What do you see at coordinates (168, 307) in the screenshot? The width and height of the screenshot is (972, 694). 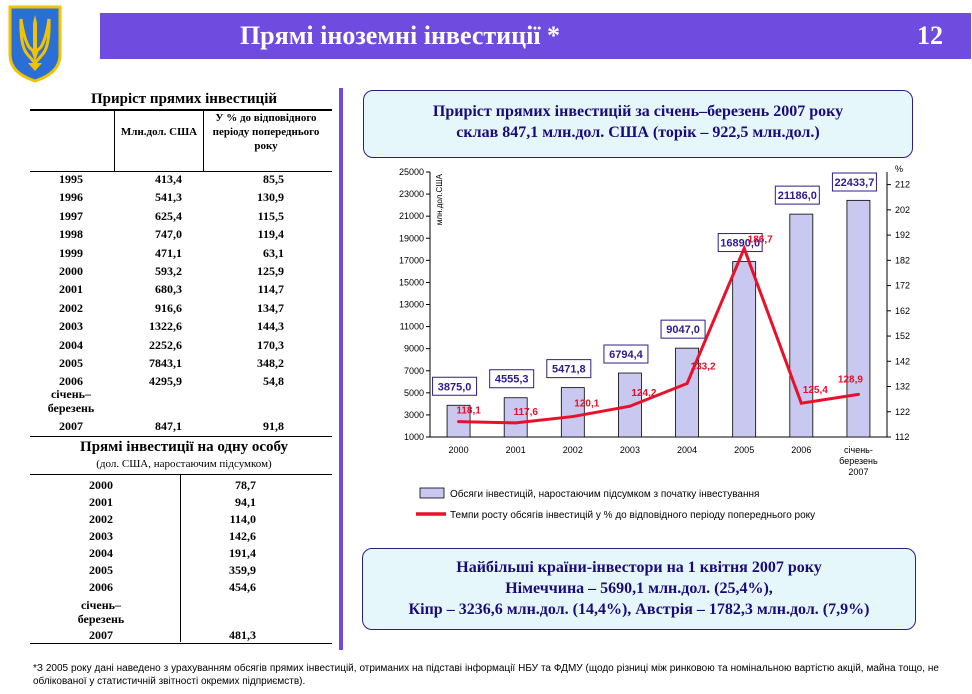 I see `value-cell: 916,6` at bounding box center [168, 307].